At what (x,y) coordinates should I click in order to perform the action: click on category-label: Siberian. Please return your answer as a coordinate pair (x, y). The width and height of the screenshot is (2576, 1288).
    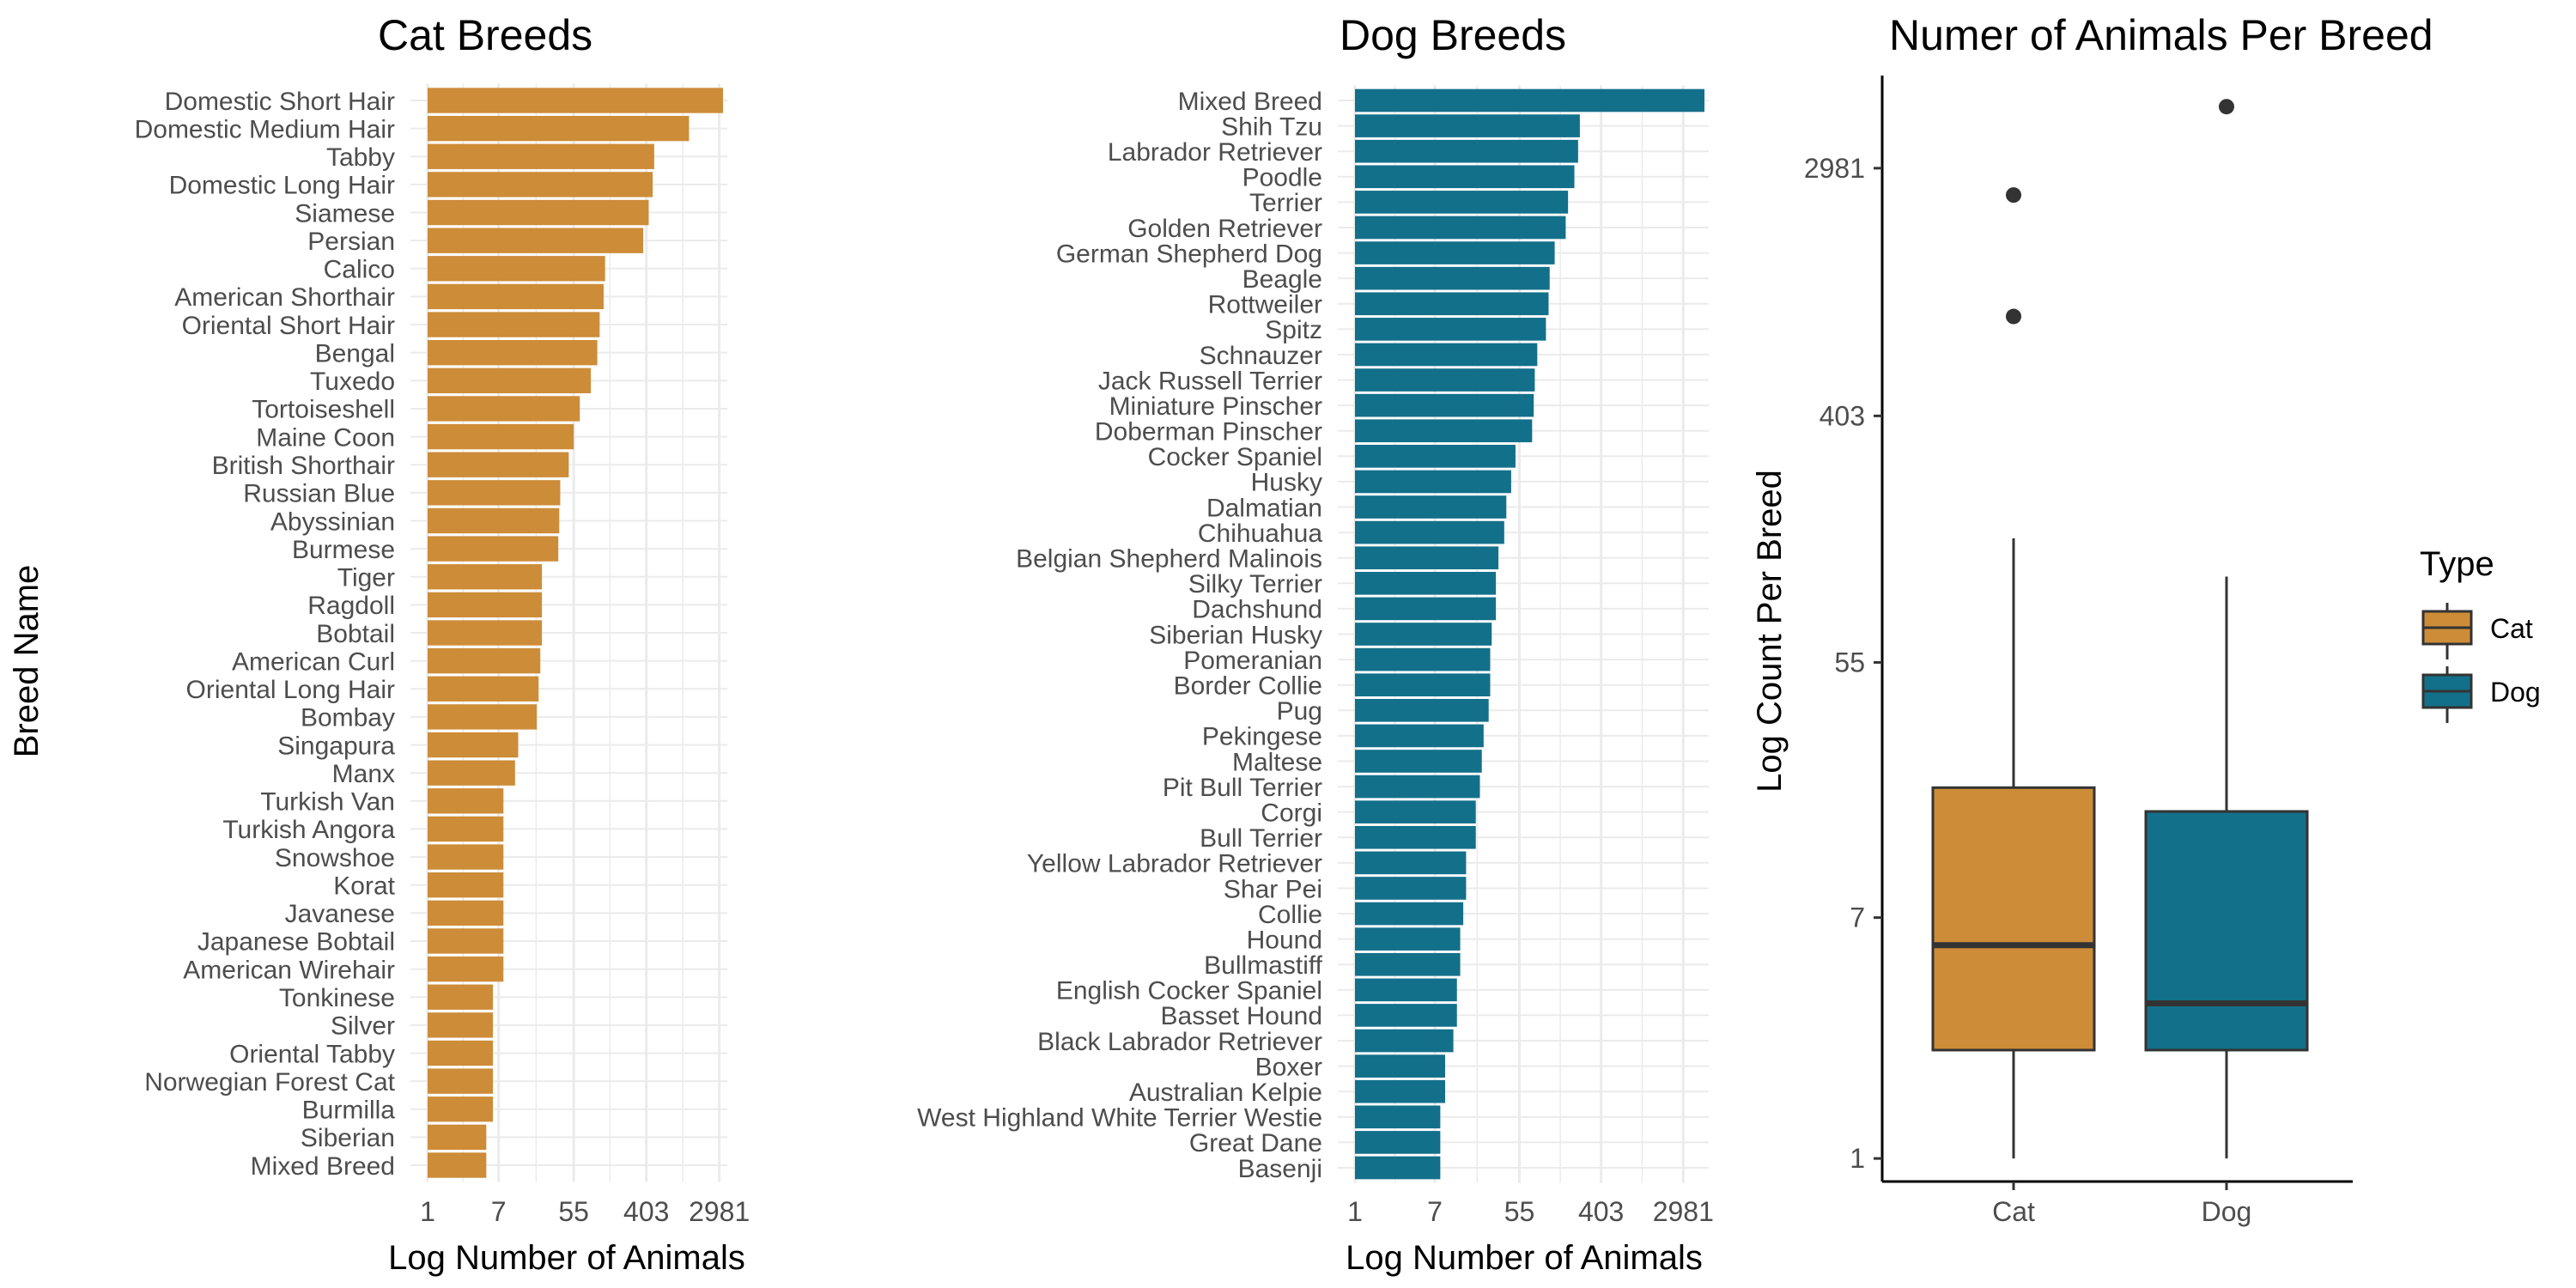
    Looking at the image, I should click on (348, 1138).